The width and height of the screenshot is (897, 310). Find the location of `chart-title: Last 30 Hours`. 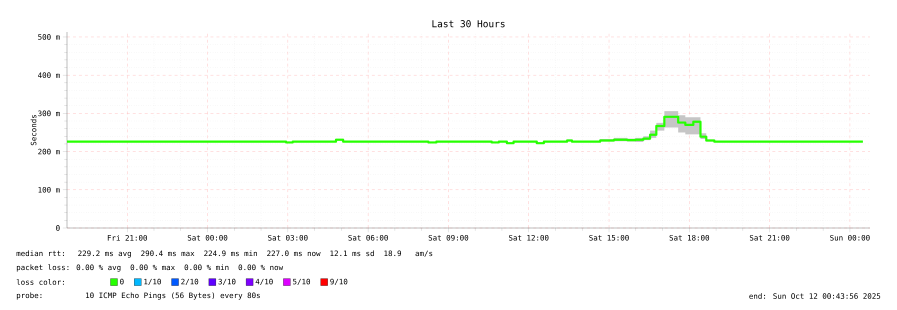

chart-title: Last 30 Hours is located at coordinates (468, 24).